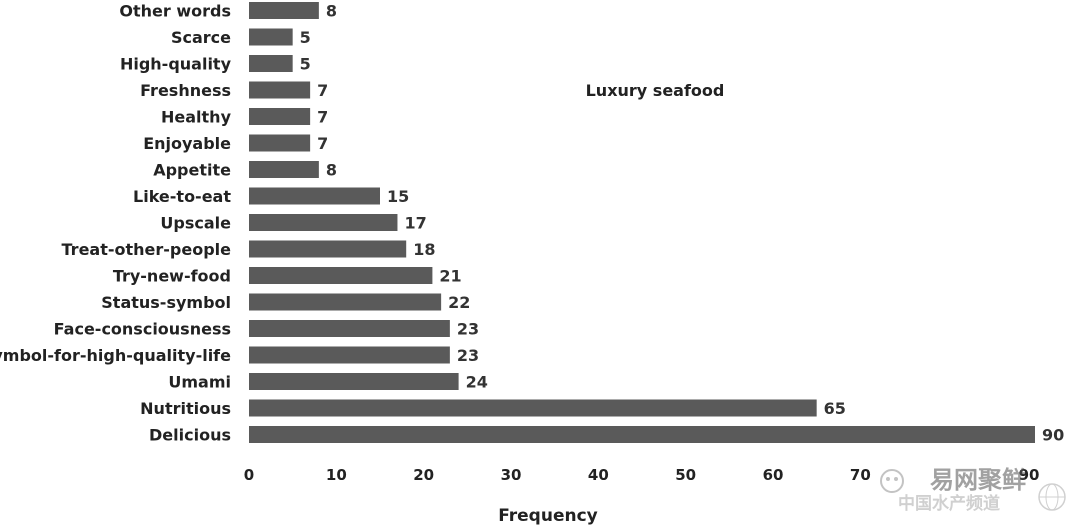 The height and width of the screenshot is (528, 1072). I want to click on value-label: 90, so click(1053, 435).